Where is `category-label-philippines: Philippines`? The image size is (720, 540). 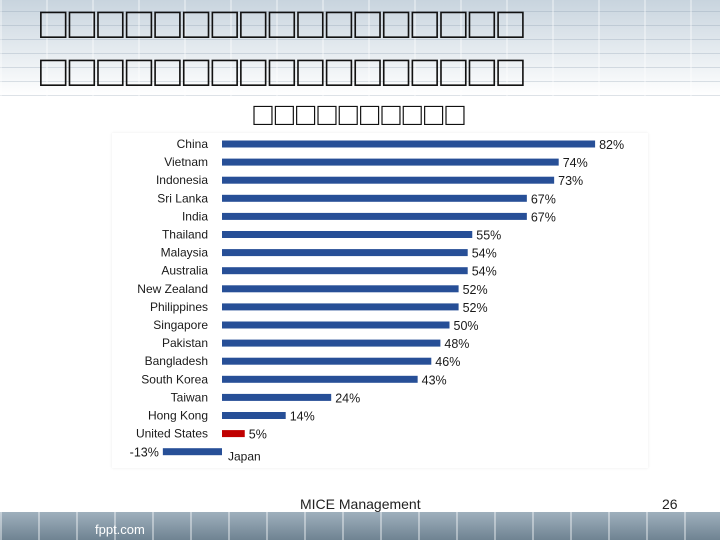
category-label-philippines: Philippines is located at coordinates (179, 307).